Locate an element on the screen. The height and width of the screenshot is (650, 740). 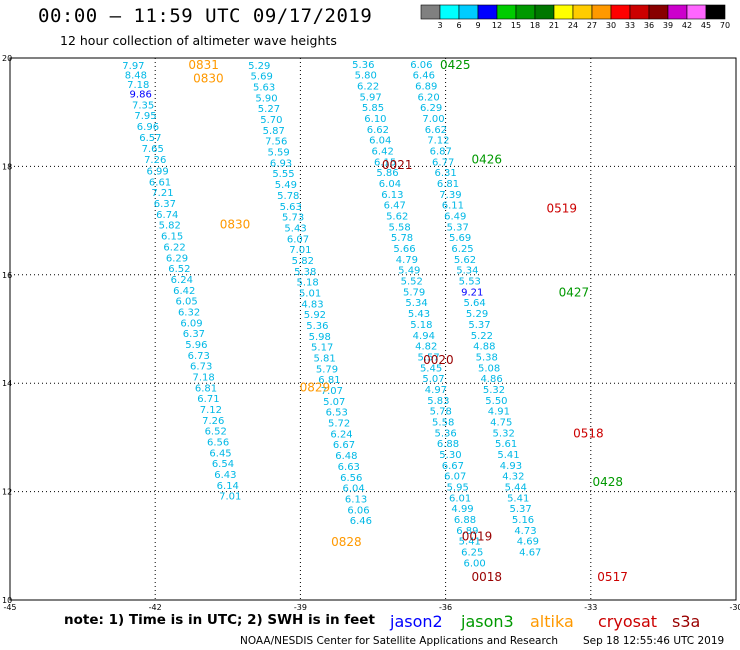
wave-height-value: 5.69 is located at coordinates (460, 238).